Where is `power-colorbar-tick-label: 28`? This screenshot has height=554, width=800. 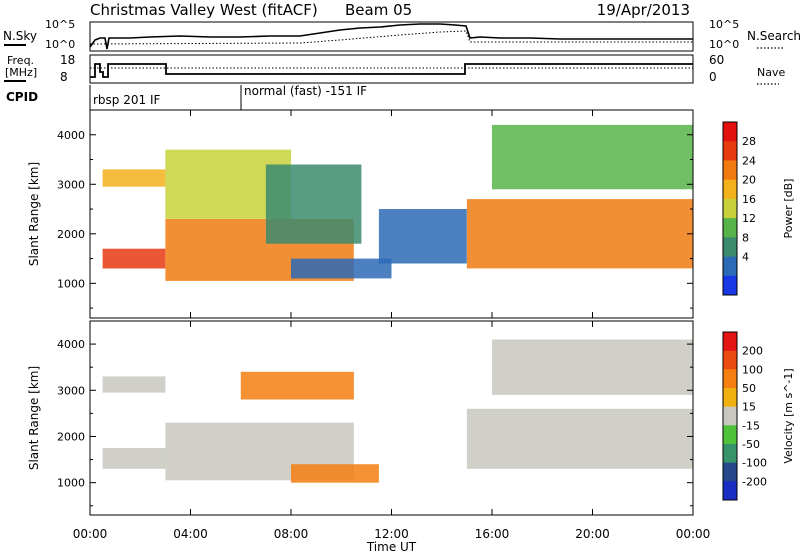 power-colorbar-tick-label: 28 is located at coordinates (749, 141).